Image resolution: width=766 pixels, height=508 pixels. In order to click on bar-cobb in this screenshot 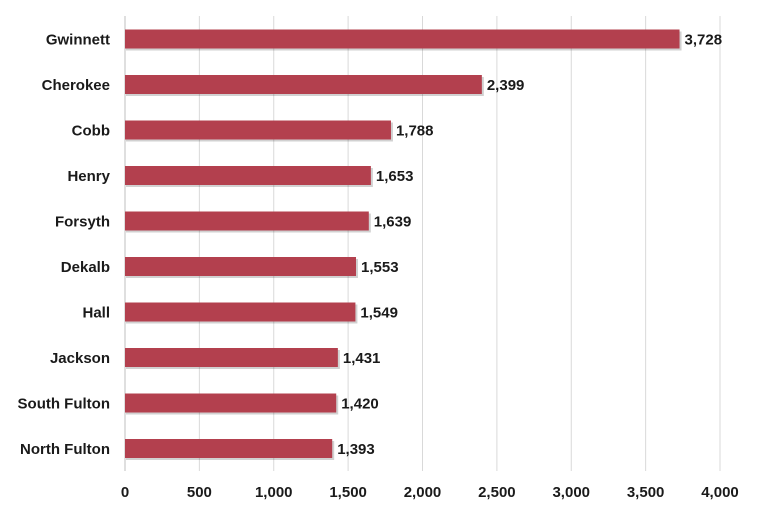, I will do `click(258, 130)`.